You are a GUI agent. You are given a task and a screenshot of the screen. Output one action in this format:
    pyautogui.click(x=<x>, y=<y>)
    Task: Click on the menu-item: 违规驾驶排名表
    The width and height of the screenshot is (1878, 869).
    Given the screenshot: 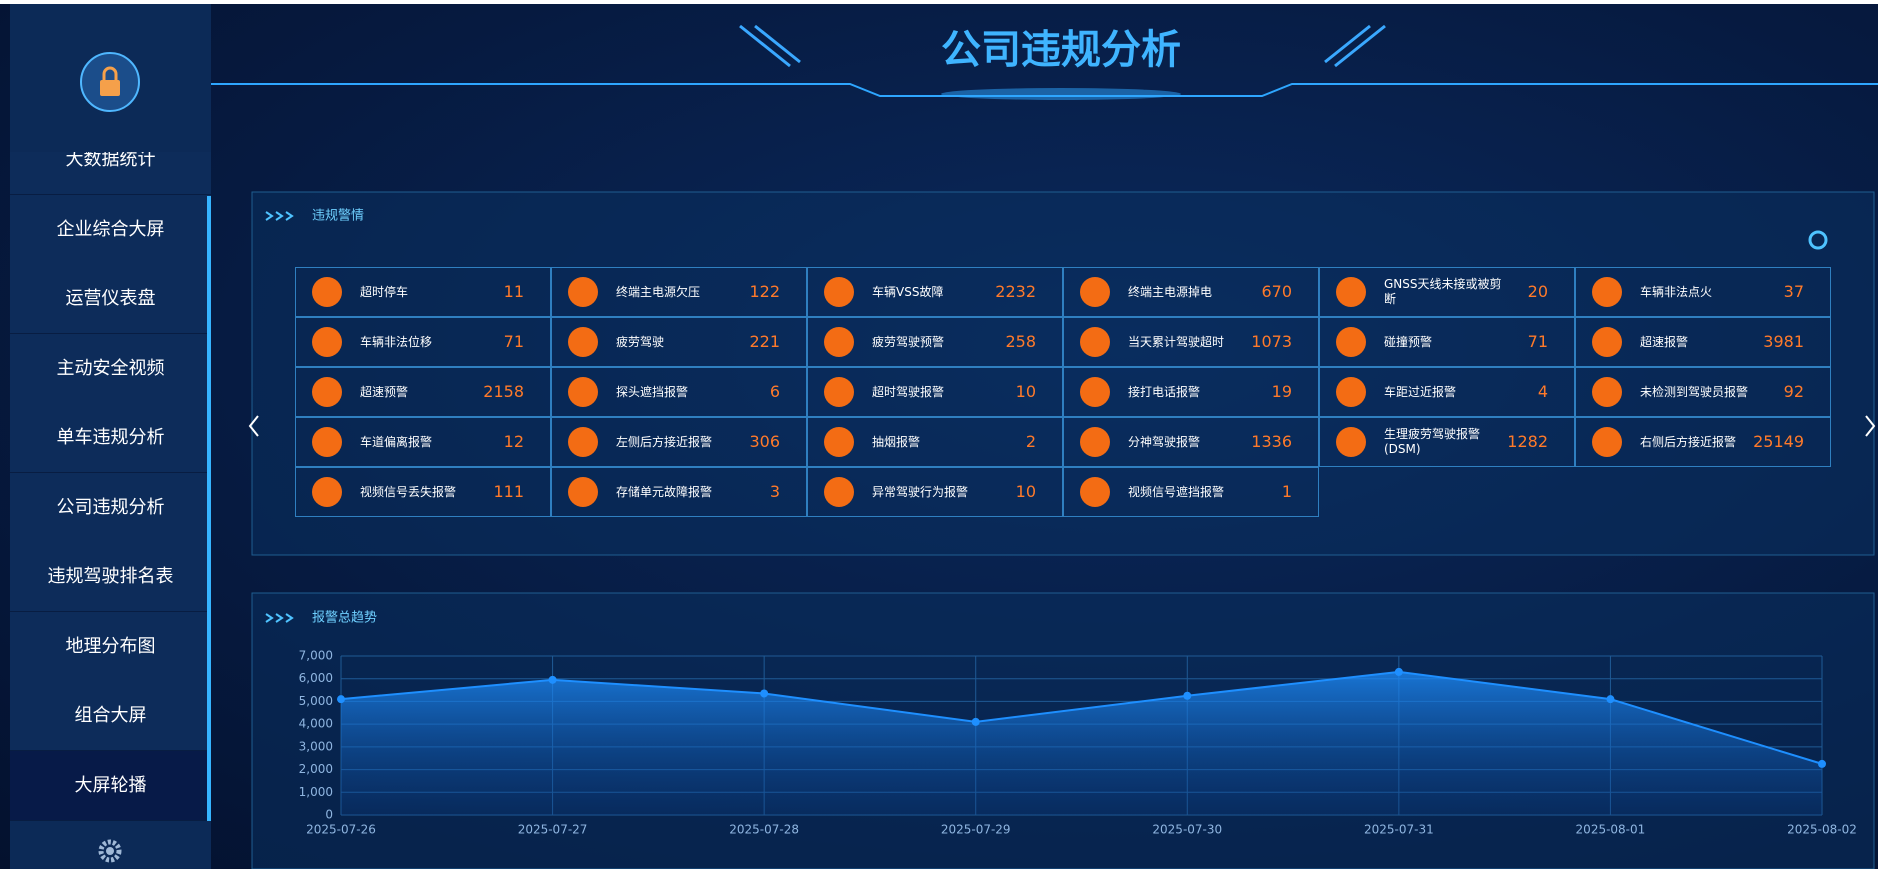 What is the action you would take?
    pyautogui.click(x=110, y=577)
    